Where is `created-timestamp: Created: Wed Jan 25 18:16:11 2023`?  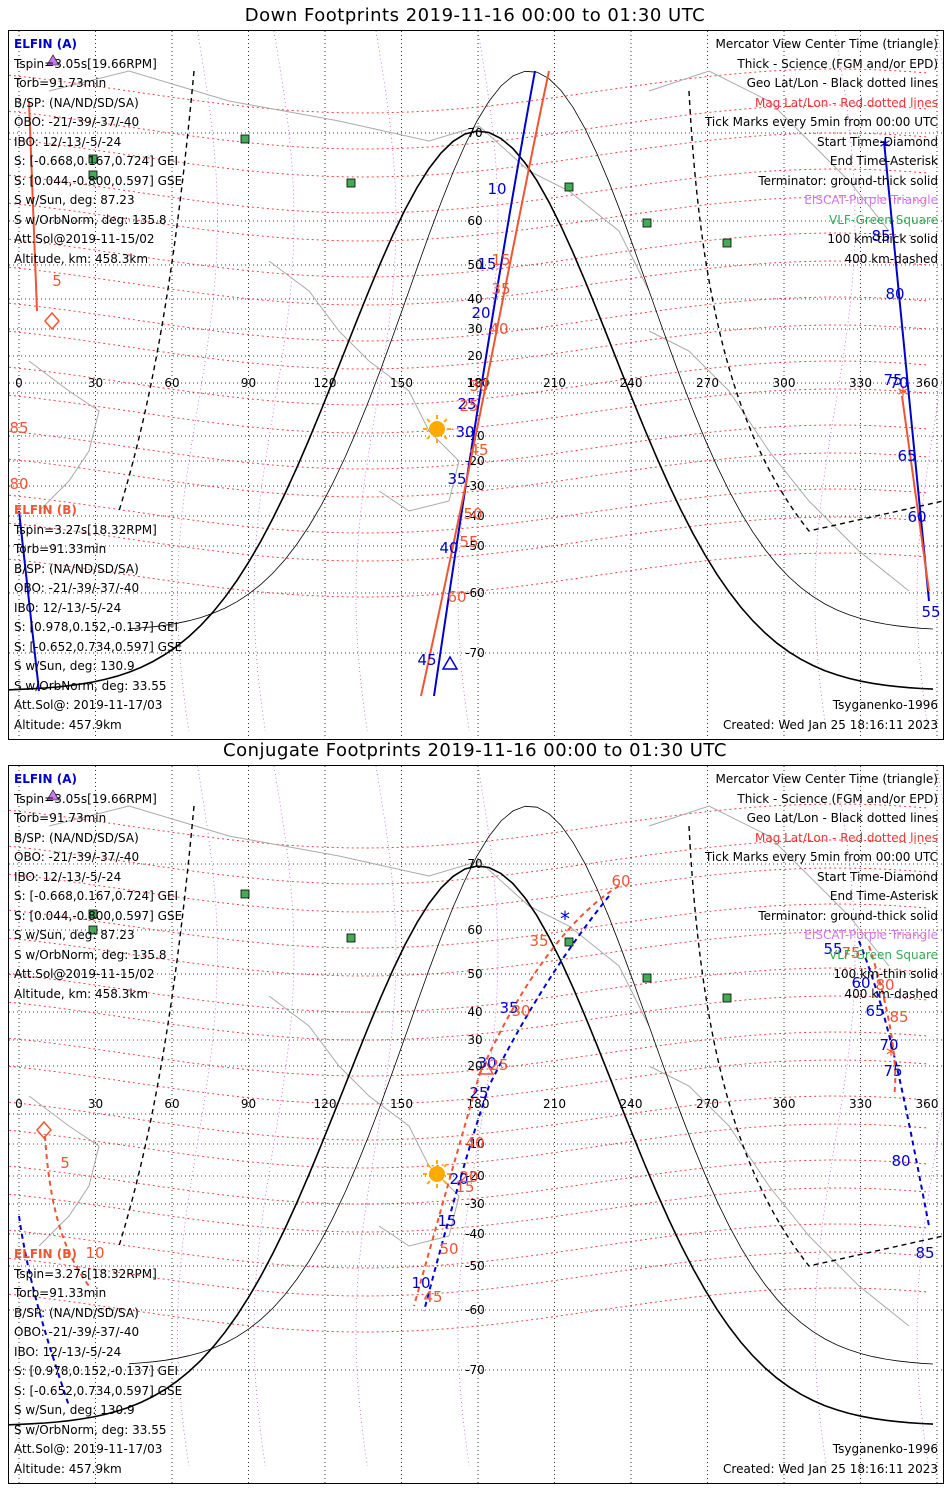
created-timestamp: Created: Wed Jan 25 18:16:11 2023 is located at coordinates (830, 1468).